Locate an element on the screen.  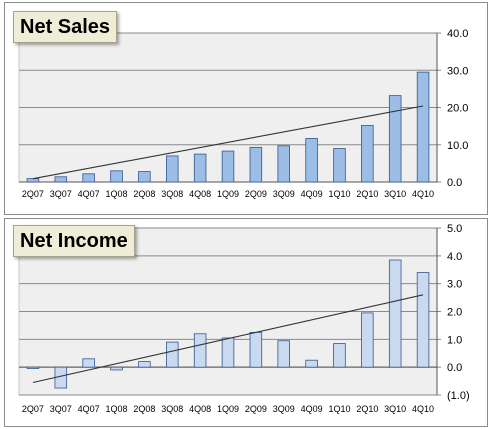
y-tick-label: (1.0) is located at coordinates (458, 396).